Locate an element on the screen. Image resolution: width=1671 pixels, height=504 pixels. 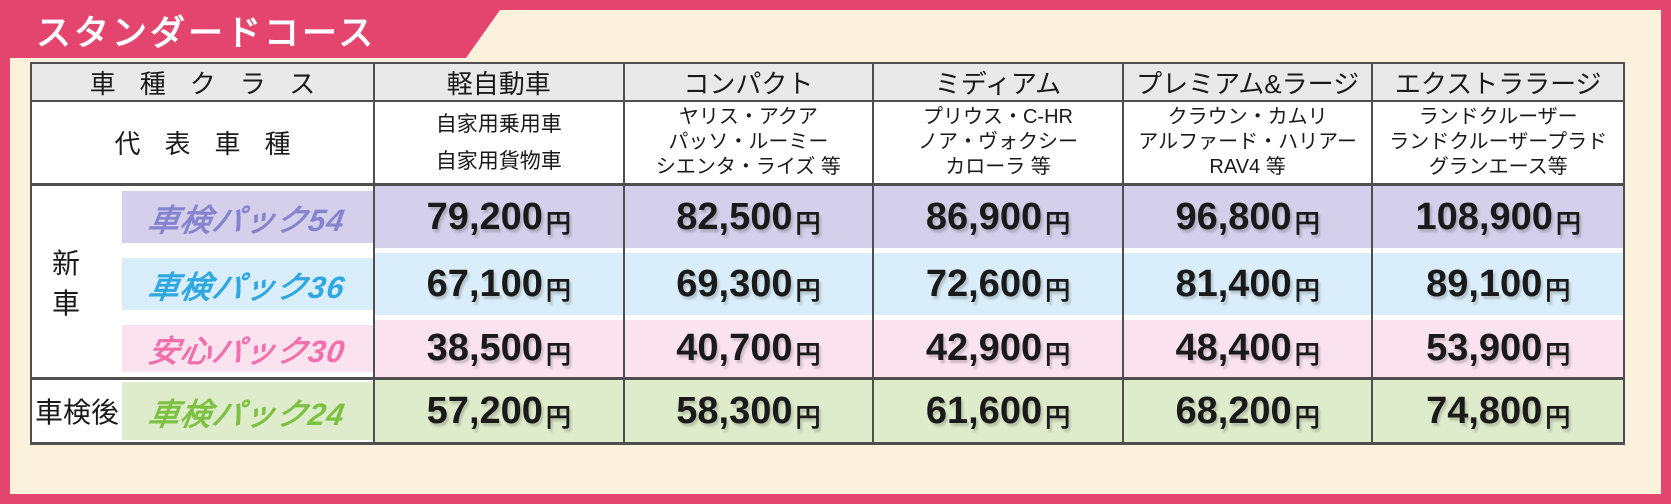
price-cell-2-0: 38,500 円 is located at coordinates (500, 350).